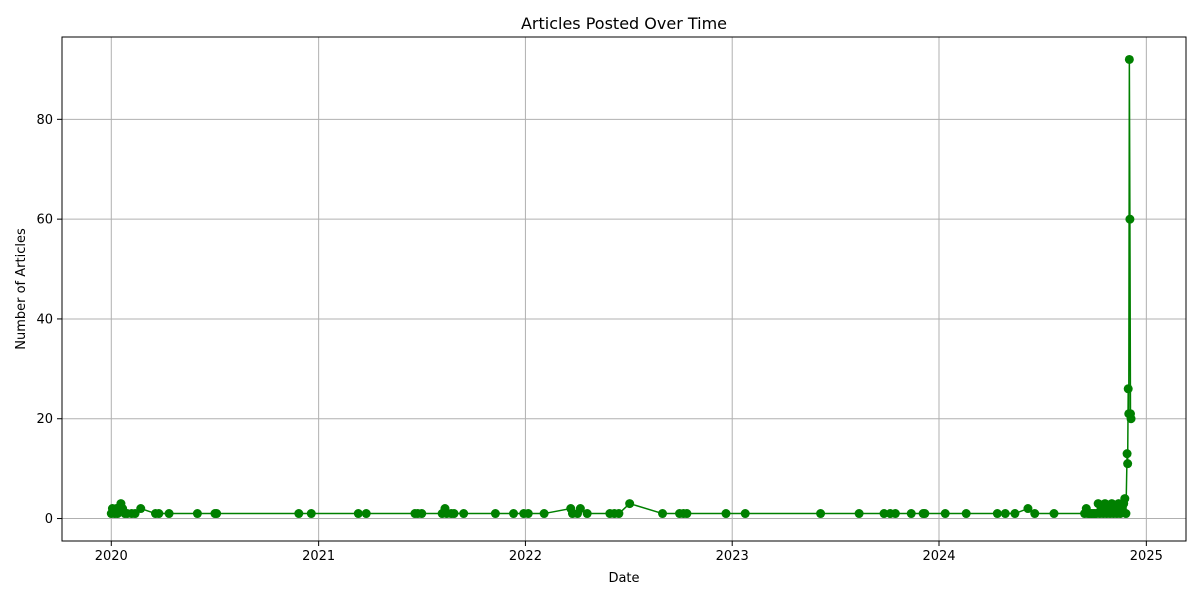  What do you see at coordinates (44, 319) in the screenshot?
I see `y-tick-label: 40` at bounding box center [44, 319].